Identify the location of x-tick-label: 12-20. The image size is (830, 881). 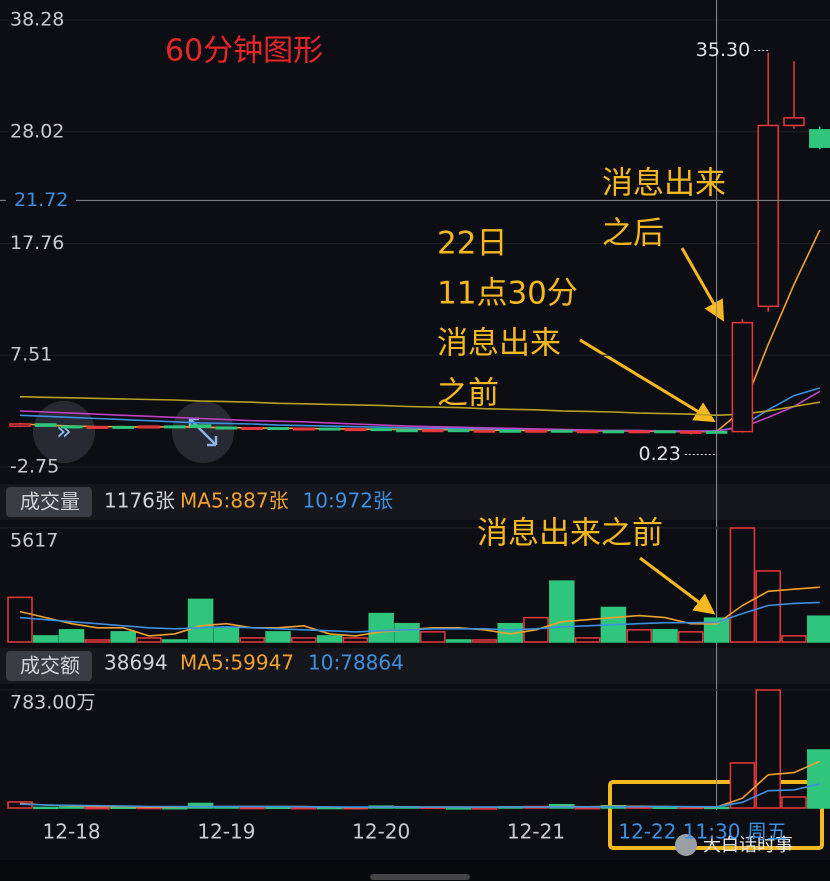
(381, 832).